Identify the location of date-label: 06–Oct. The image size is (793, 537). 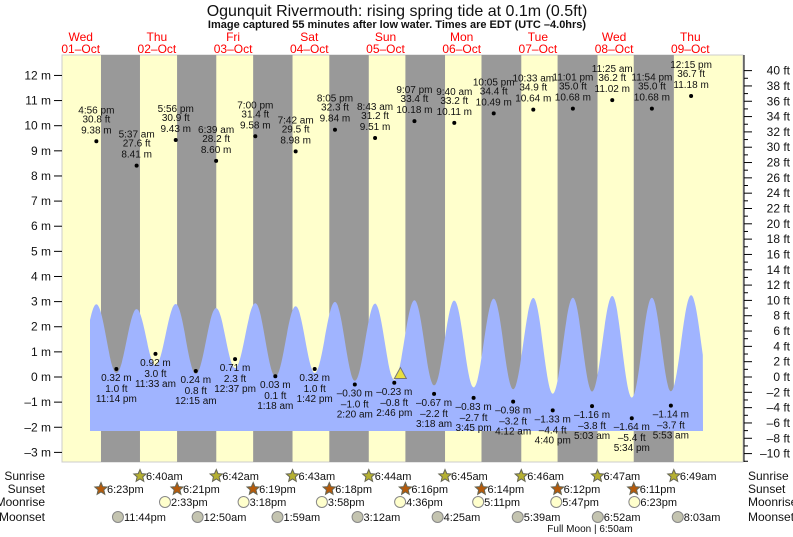
(461, 49).